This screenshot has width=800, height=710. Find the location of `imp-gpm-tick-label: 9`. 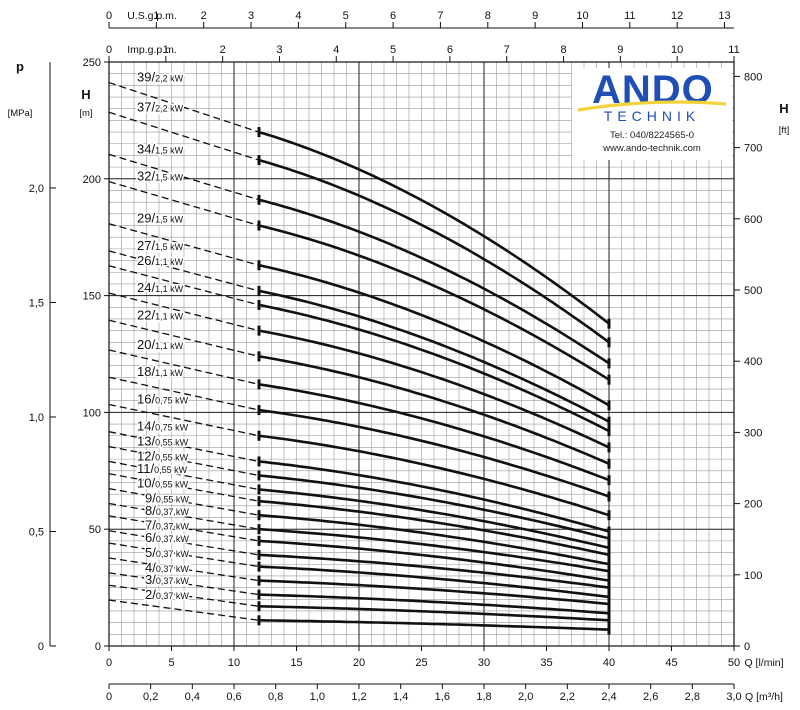

imp-gpm-tick-label: 9 is located at coordinates (620, 50).